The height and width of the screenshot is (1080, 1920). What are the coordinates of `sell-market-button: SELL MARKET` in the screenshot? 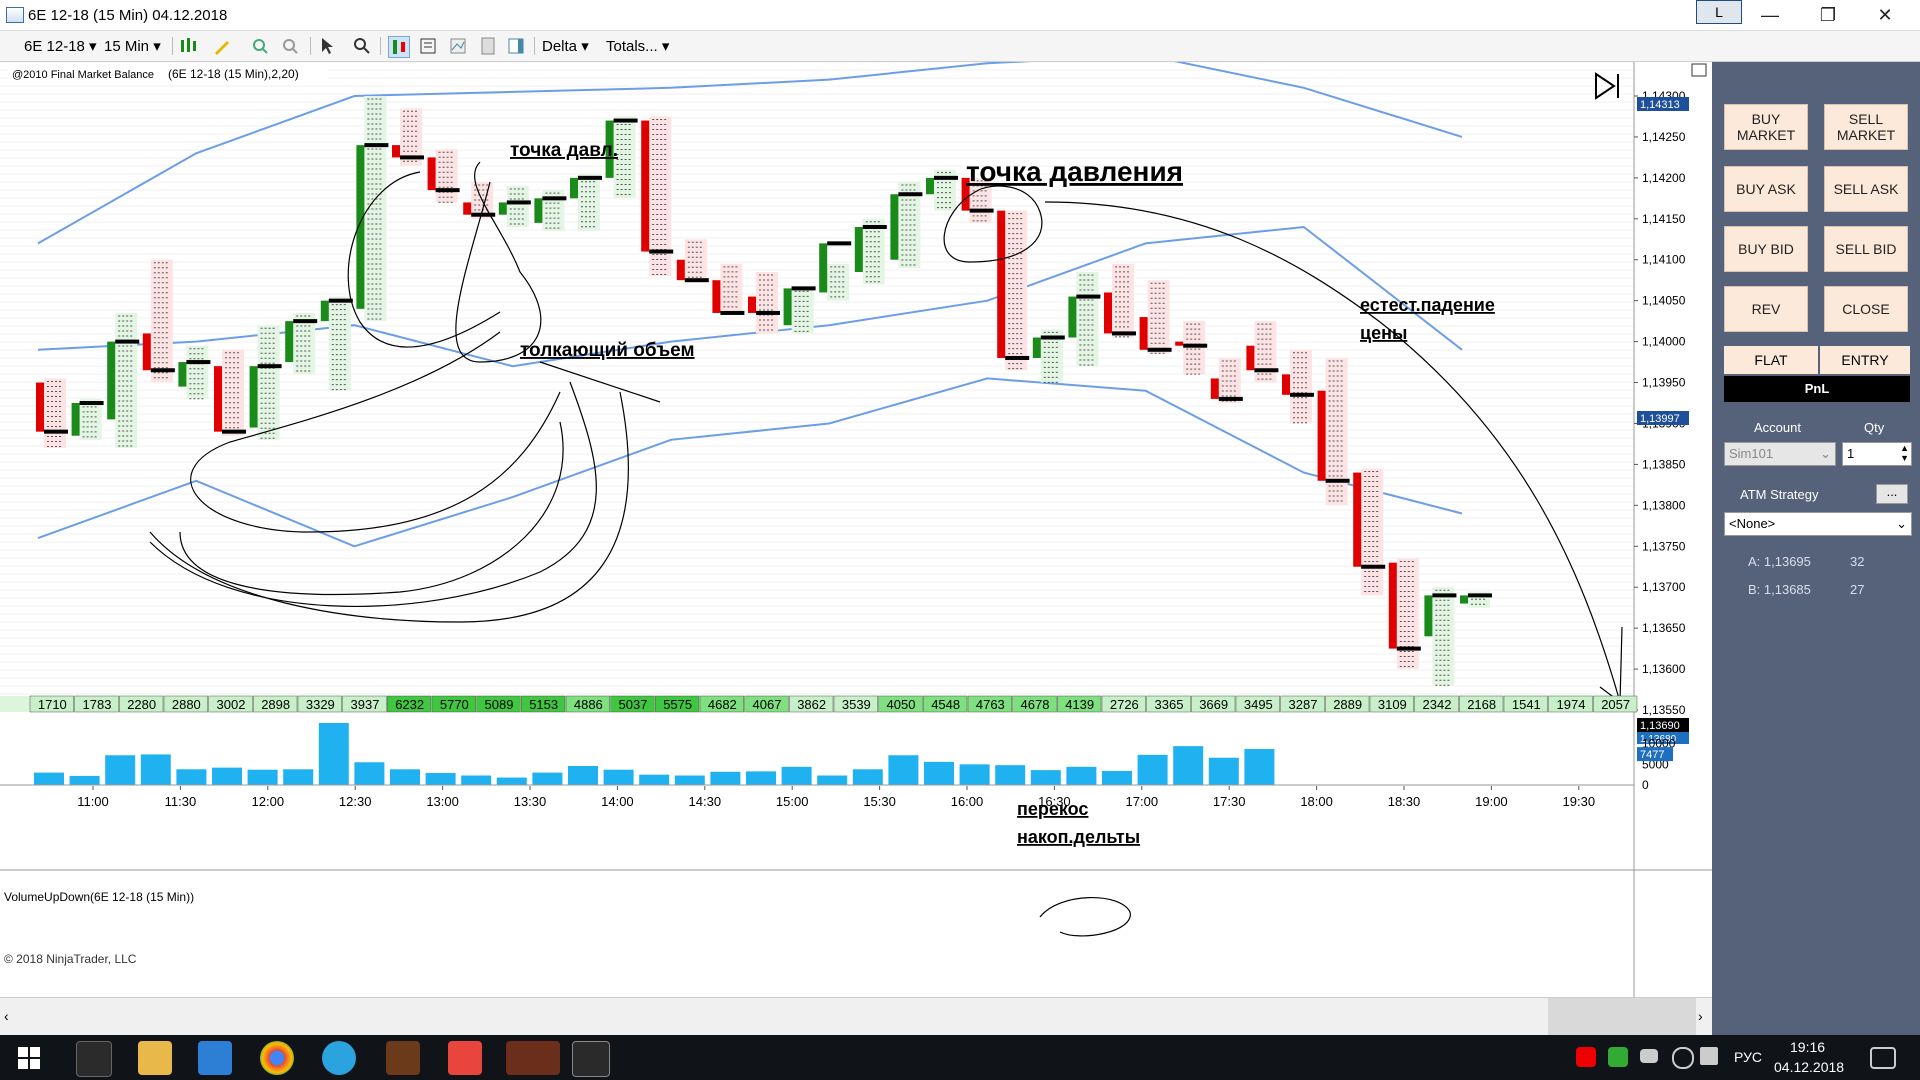 It's located at (1866, 127).